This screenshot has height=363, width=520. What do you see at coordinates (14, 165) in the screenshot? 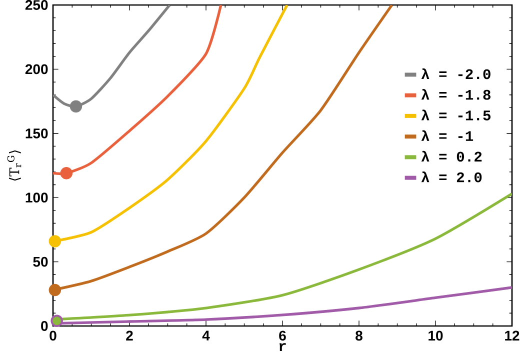
I see `y-axis-title: ⟨T$_{r}$$^{G}$⟩` at bounding box center [14, 165].